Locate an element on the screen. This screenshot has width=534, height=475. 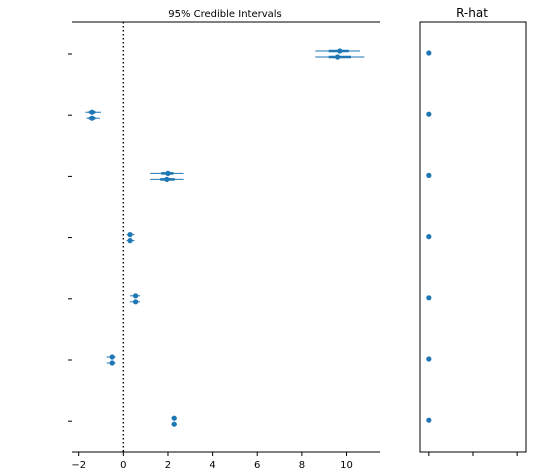
x-tick-label: 8 is located at coordinates (302, 465).